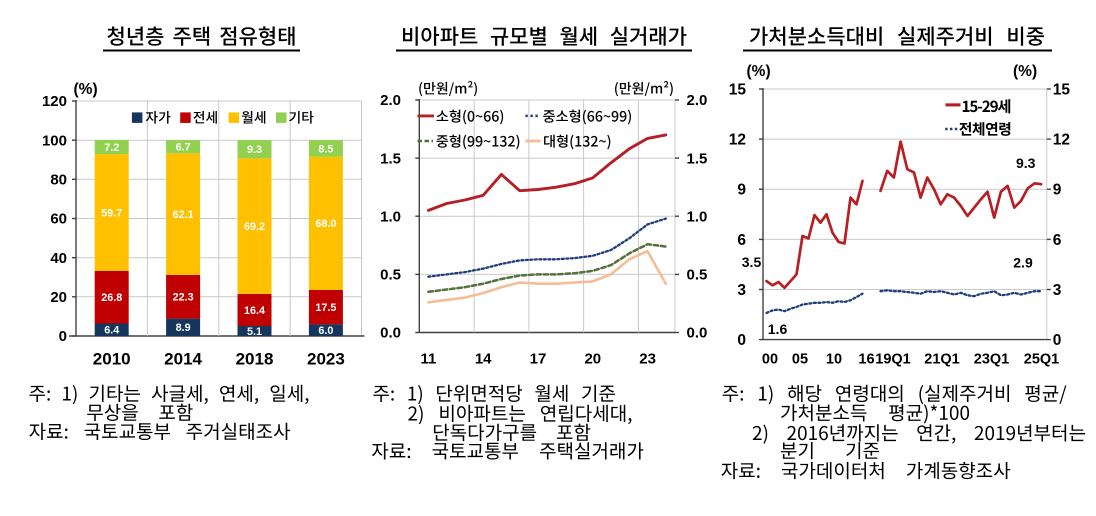  I want to click on svg-text: 14, so click(483, 359).